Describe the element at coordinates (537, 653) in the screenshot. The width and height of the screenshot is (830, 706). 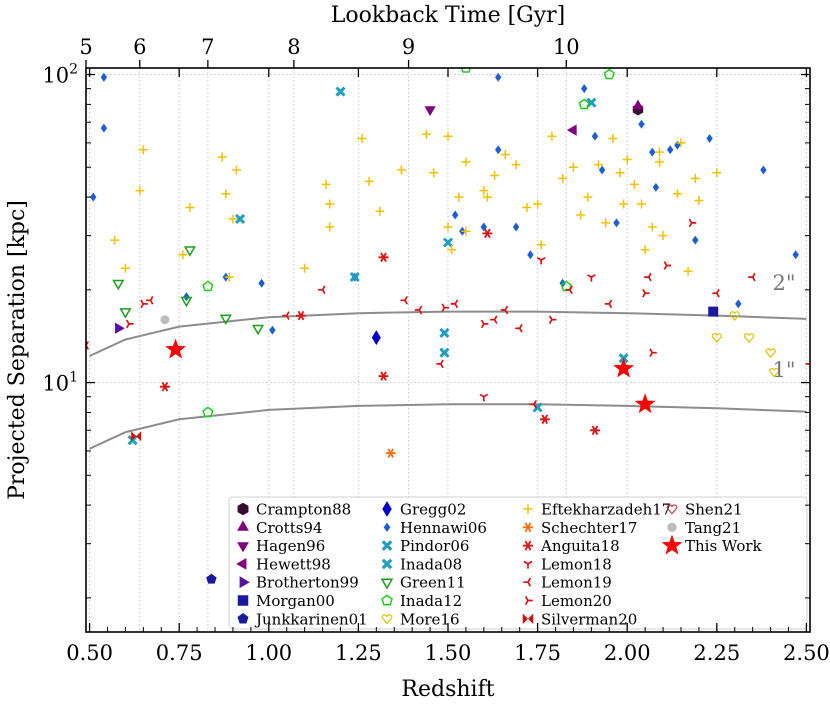
I see `x-tick-label: 1.75` at that location.